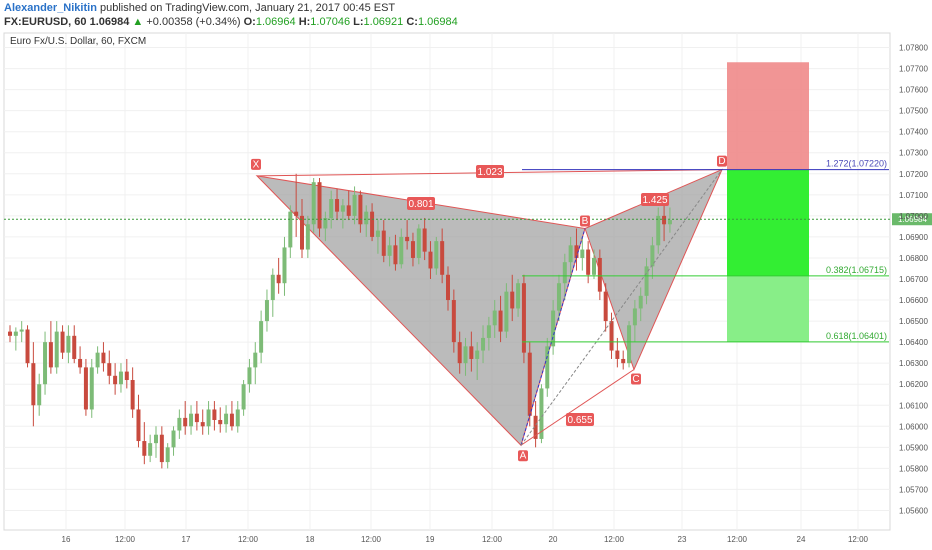 Image resolution: width=932 pixels, height=550 pixels. I want to click on time-tick-label: 24, so click(801, 539).